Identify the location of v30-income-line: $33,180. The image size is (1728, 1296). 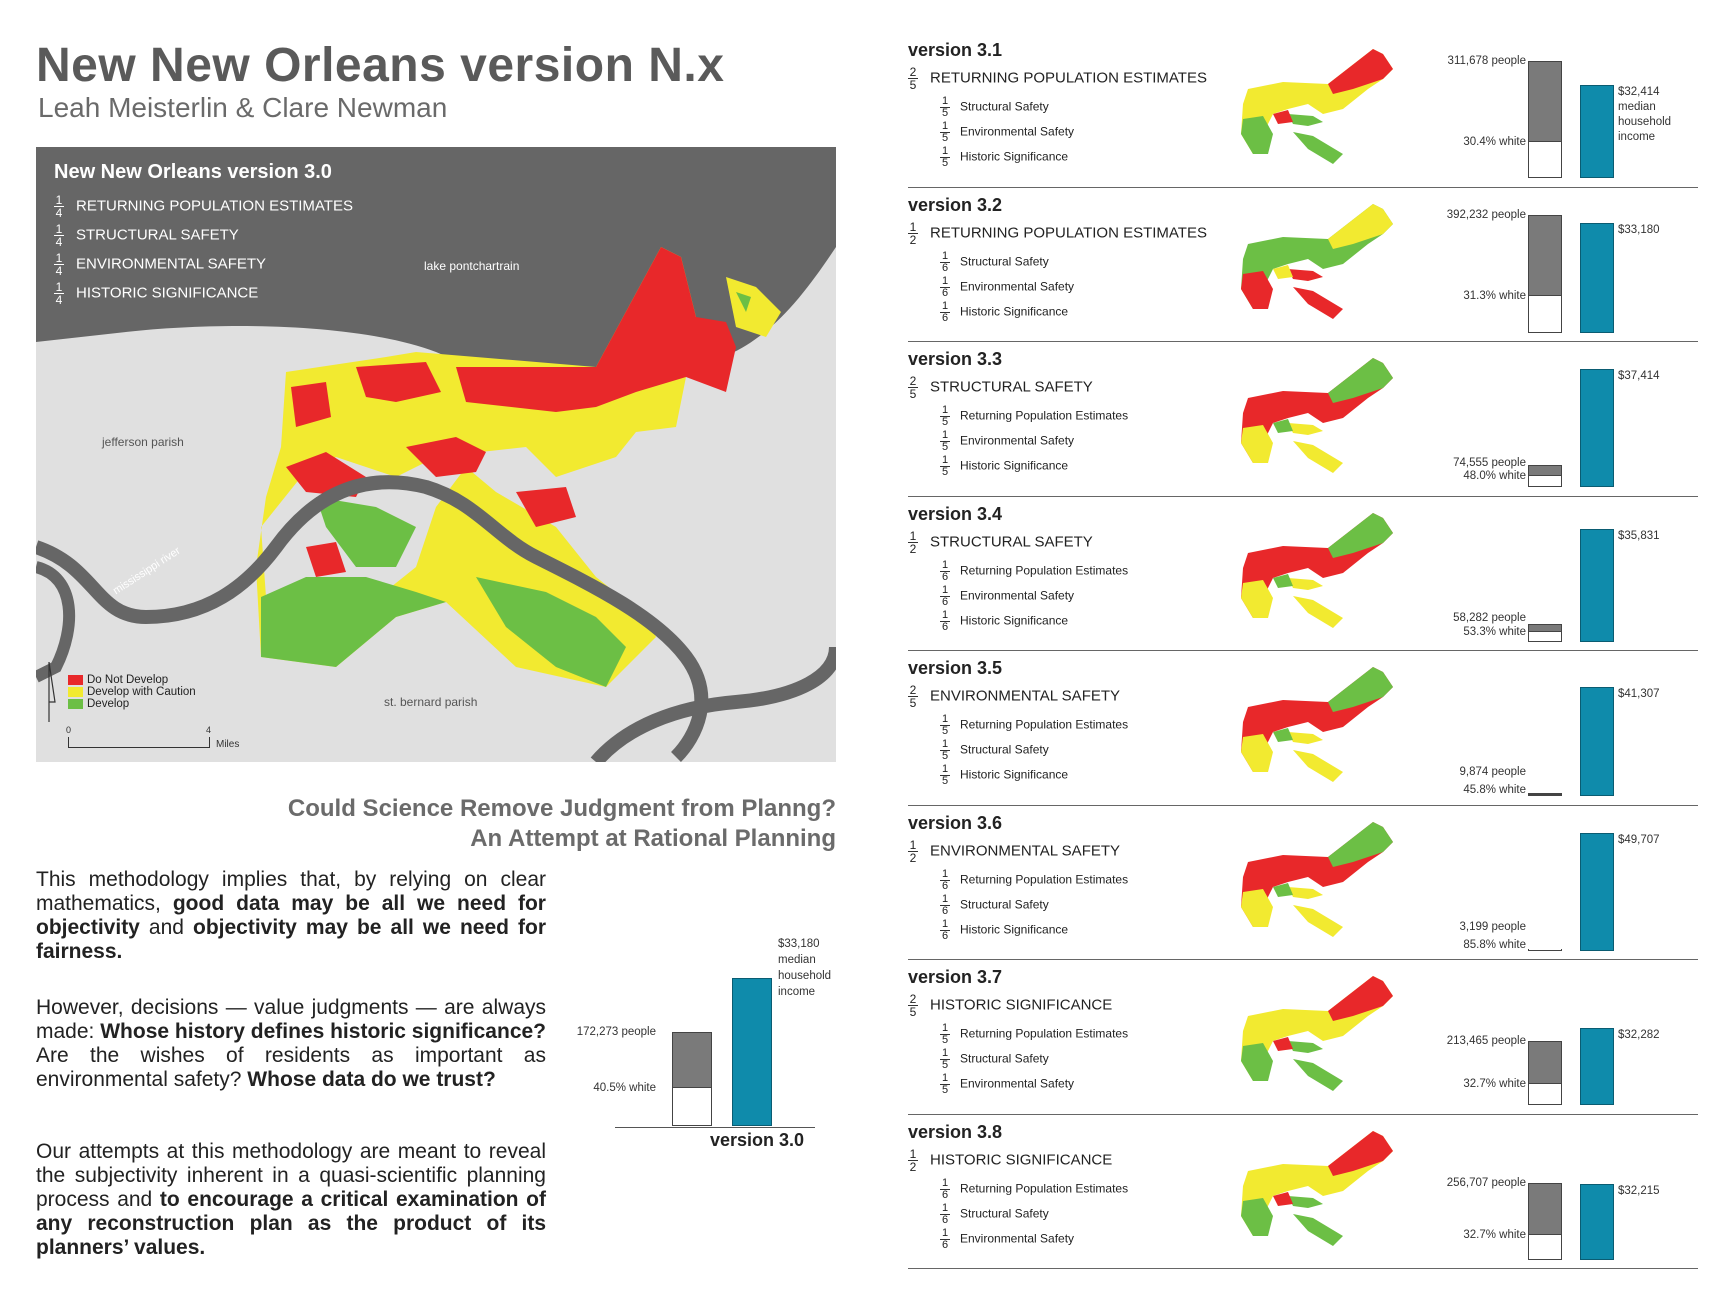
(799, 944).